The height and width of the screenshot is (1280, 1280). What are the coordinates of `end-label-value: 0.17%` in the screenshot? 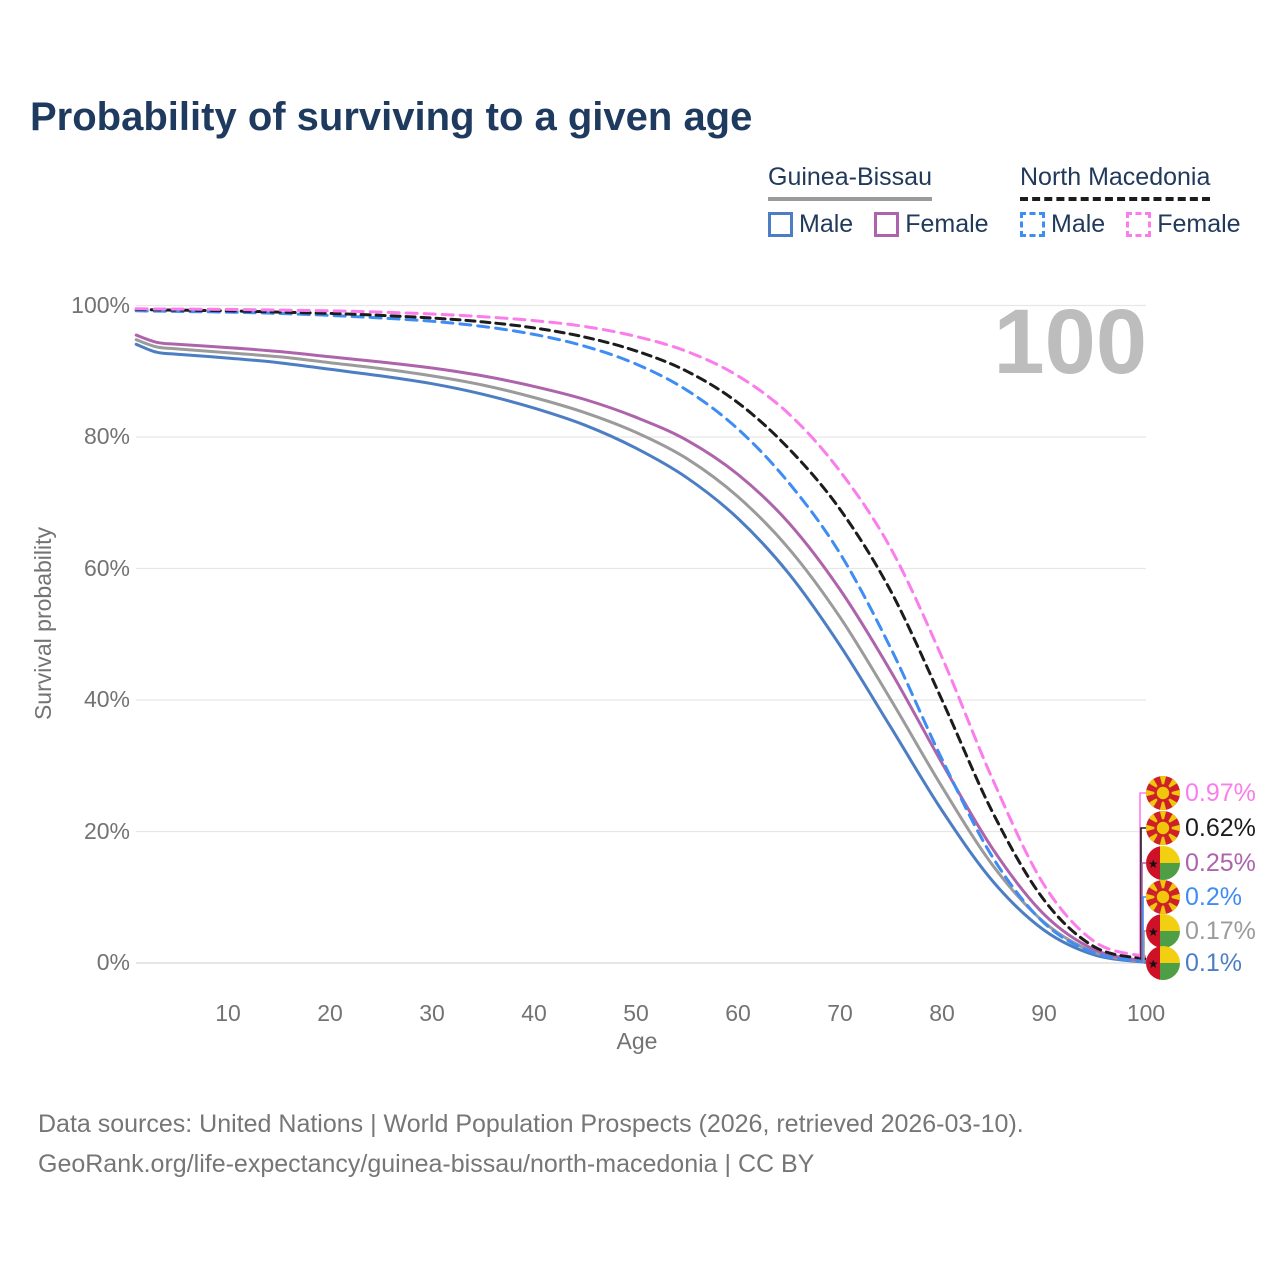 It's located at (1220, 931).